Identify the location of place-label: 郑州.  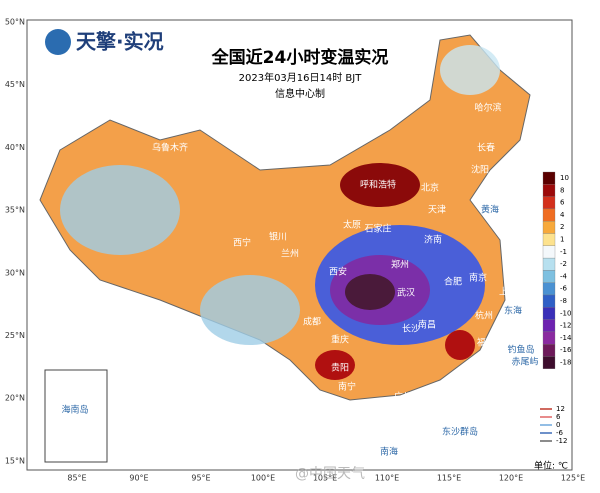
(400, 265).